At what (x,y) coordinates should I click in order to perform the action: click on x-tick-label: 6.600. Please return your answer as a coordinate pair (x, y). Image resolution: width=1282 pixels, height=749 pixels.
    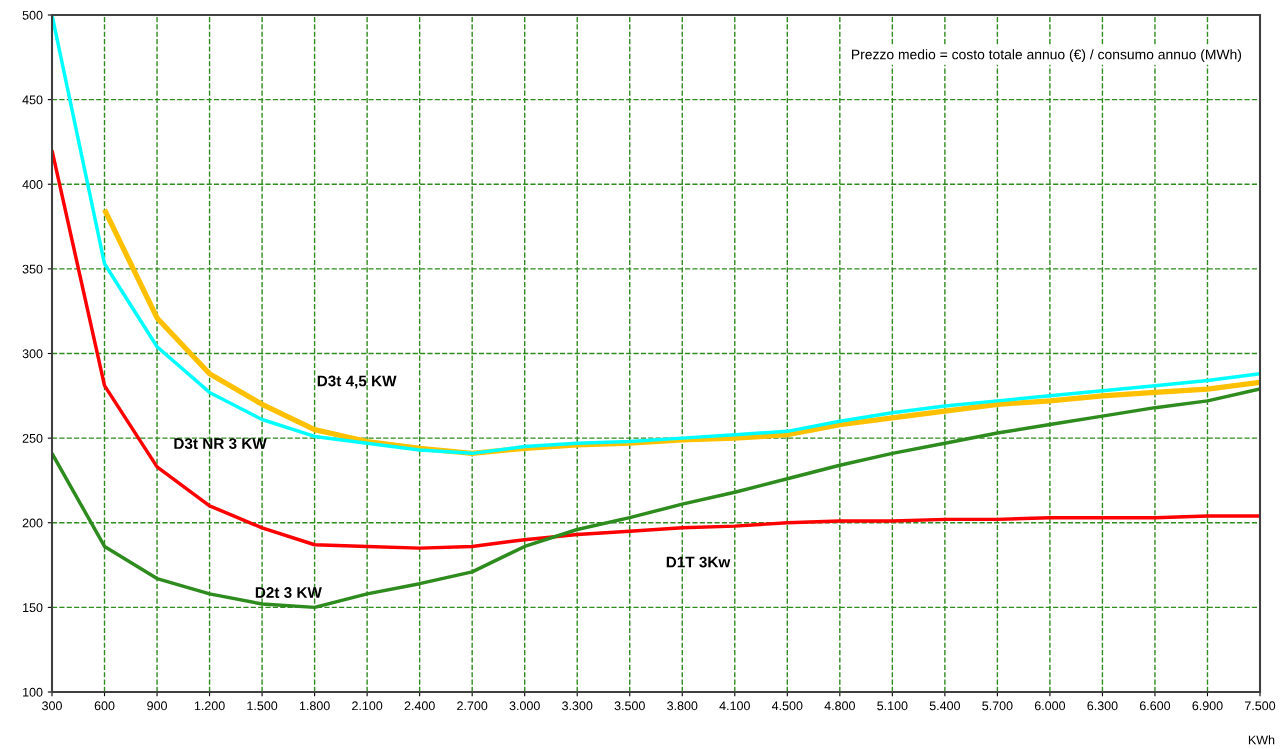
    Looking at the image, I should click on (1155, 706).